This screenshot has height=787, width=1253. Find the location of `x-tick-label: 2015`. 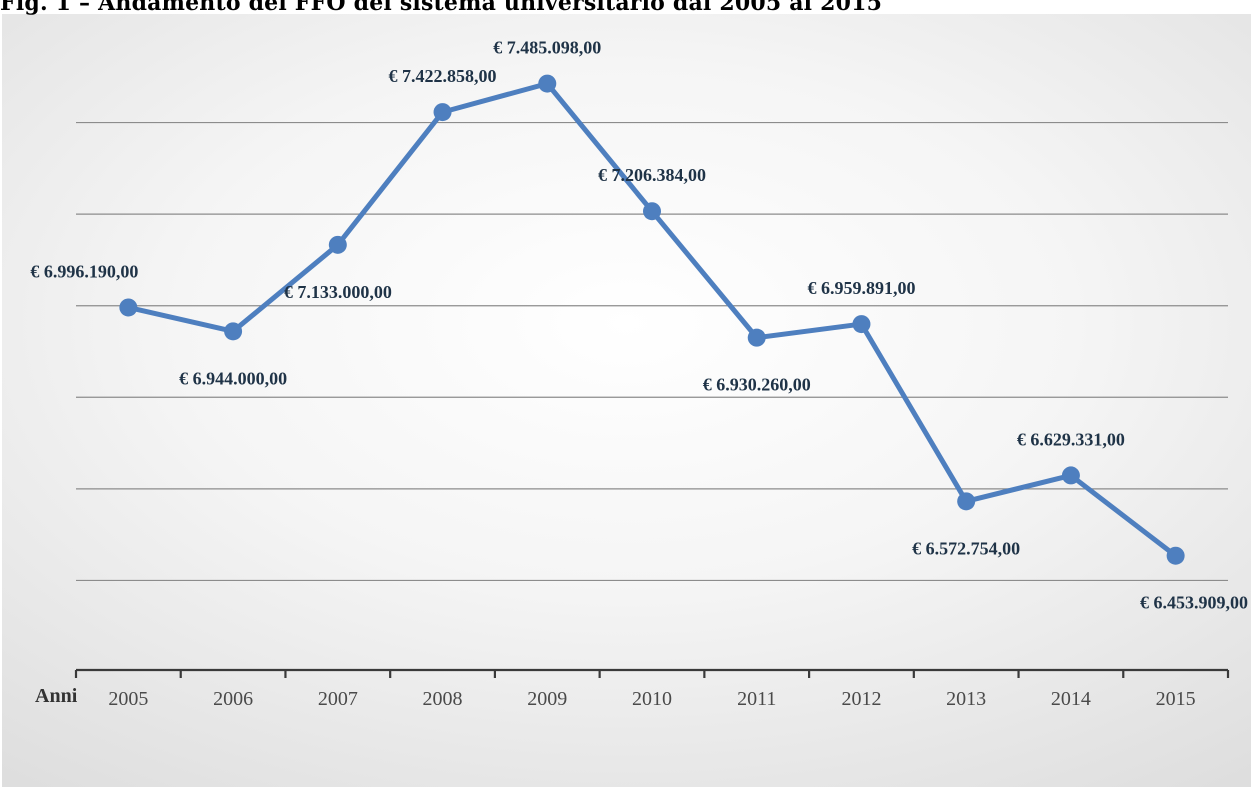

x-tick-label: 2015 is located at coordinates (1176, 699).